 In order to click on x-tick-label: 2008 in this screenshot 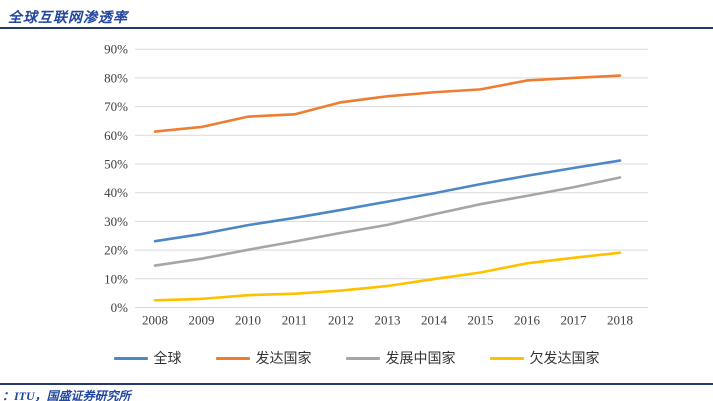, I will do `click(155, 320)`.